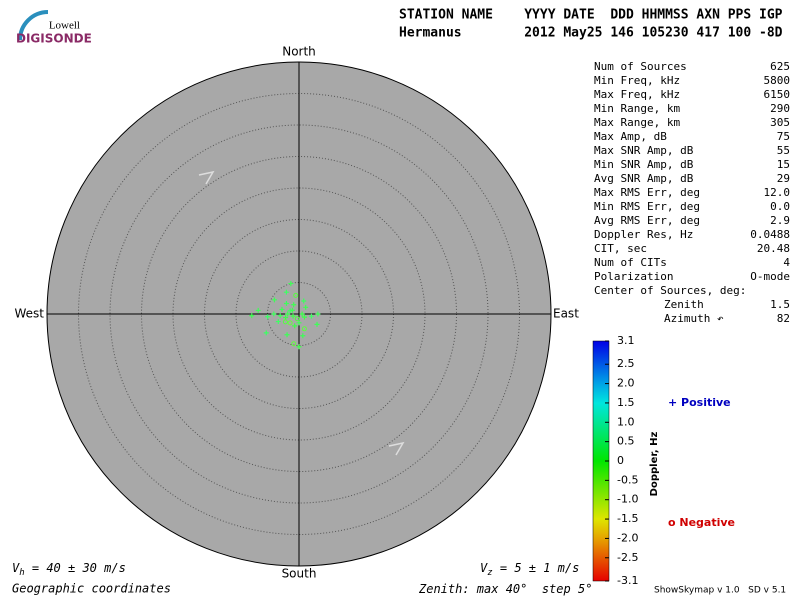 This screenshot has height=600, width=800. Describe the element at coordinates (630, 136) in the screenshot. I see `stat-label: Max Amp, dB` at that location.